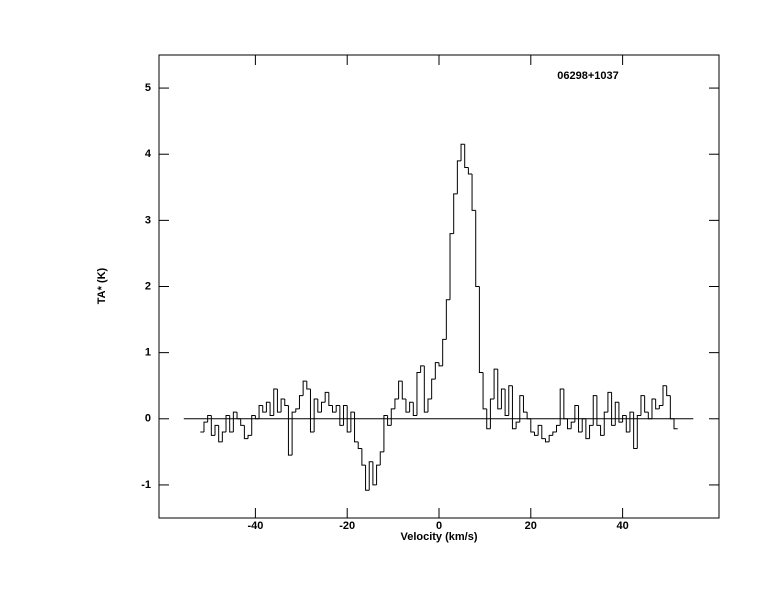  I want to click on chart-title: 06298+1037, so click(587, 76).